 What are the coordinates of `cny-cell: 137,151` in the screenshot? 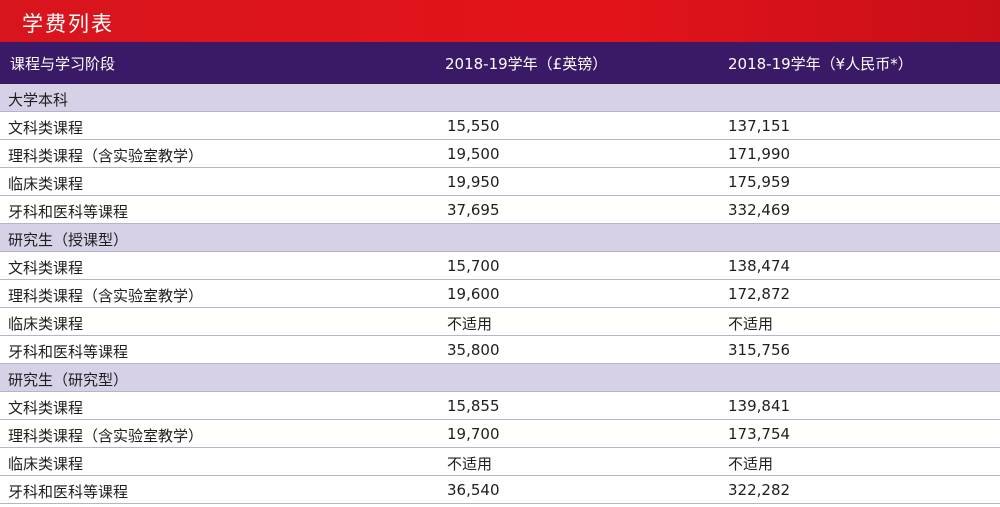 It's located at (759, 126).